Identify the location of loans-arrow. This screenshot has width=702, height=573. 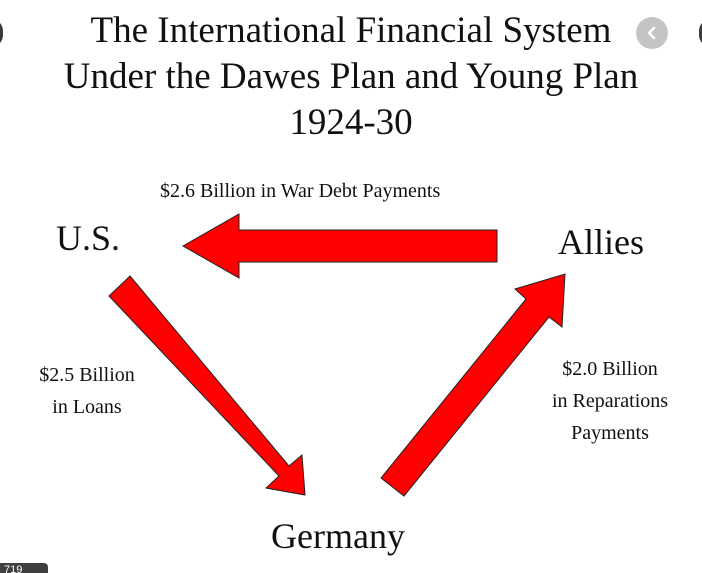
(207, 385).